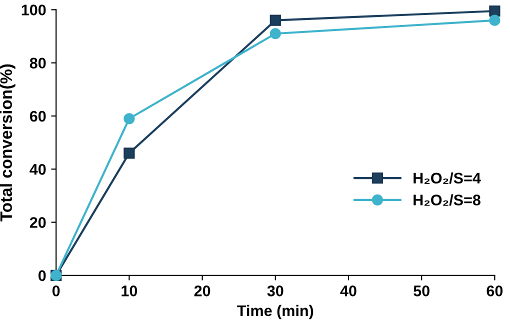  I want to click on y-tick-label: 40, so click(38, 169).